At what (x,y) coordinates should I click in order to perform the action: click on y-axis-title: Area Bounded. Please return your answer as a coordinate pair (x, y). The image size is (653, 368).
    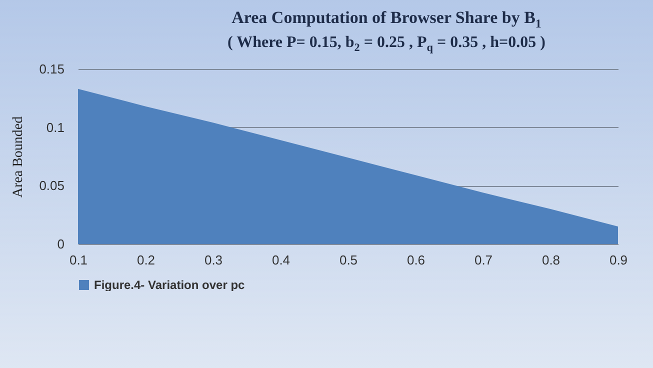
    Looking at the image, I should click on (18, 157).